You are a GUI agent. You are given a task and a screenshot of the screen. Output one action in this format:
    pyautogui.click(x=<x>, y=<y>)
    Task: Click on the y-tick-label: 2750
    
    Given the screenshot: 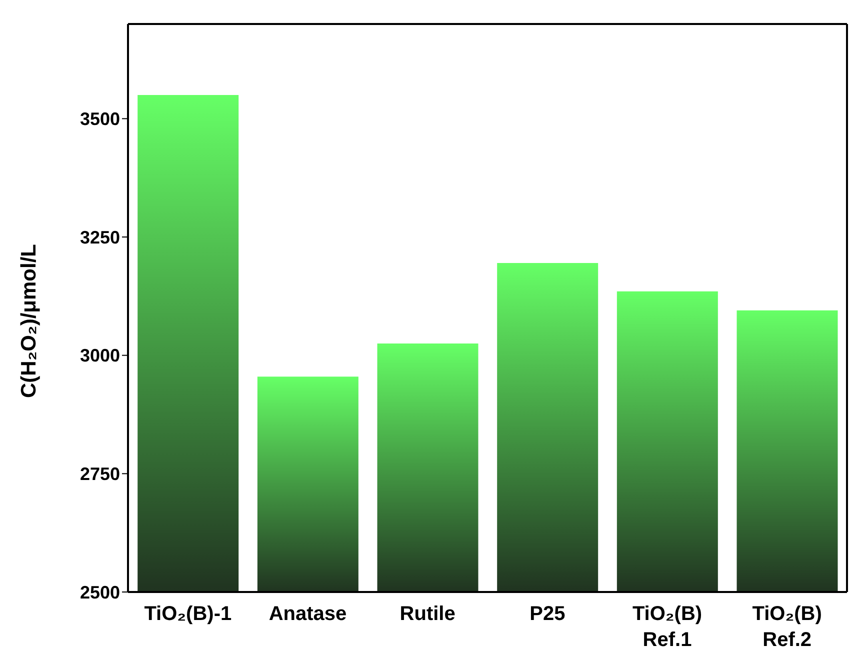 What is the action you would take?
    pyautogui.click(x=100, y=474)
    